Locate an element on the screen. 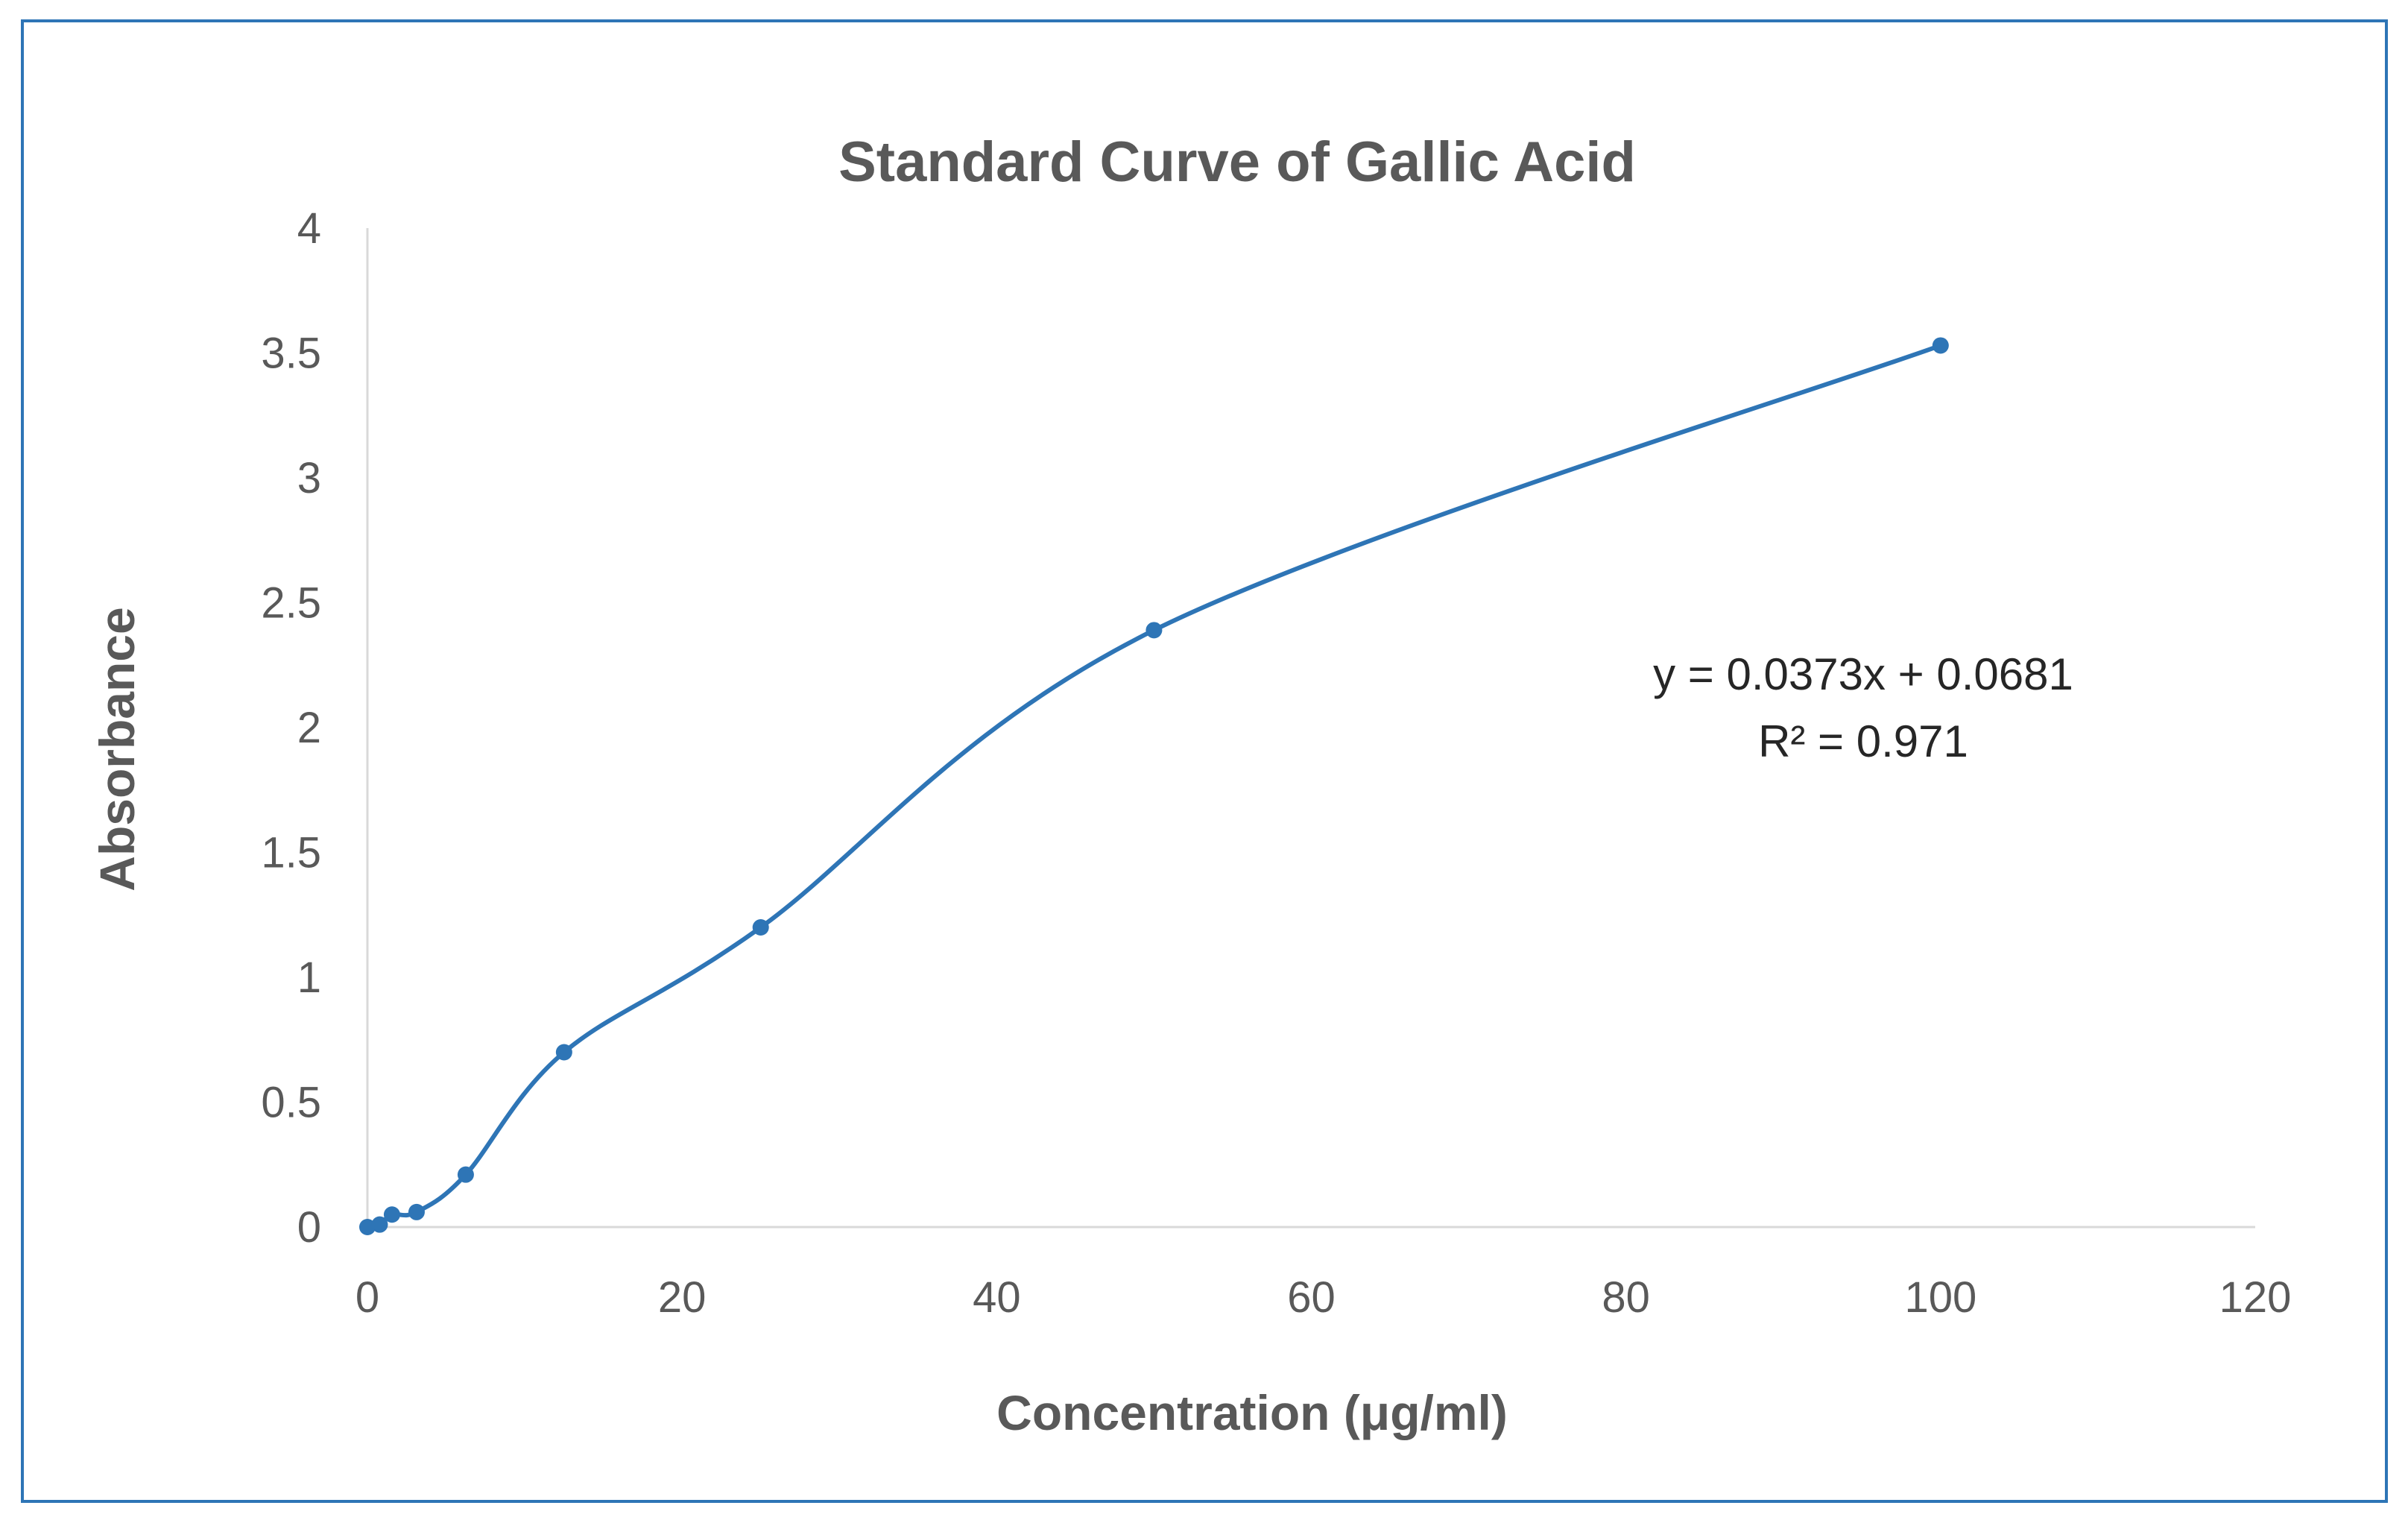 The image size is (2408, 1523). x-tick-label: 120 is located at coordinates (2255, 1297).